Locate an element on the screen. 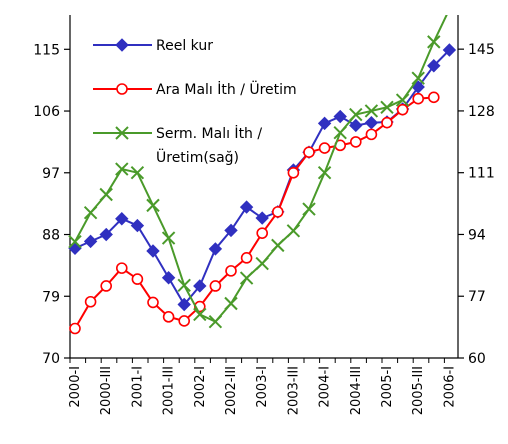  x-tick-label: 2003-I is located at coordinates (262, 387).